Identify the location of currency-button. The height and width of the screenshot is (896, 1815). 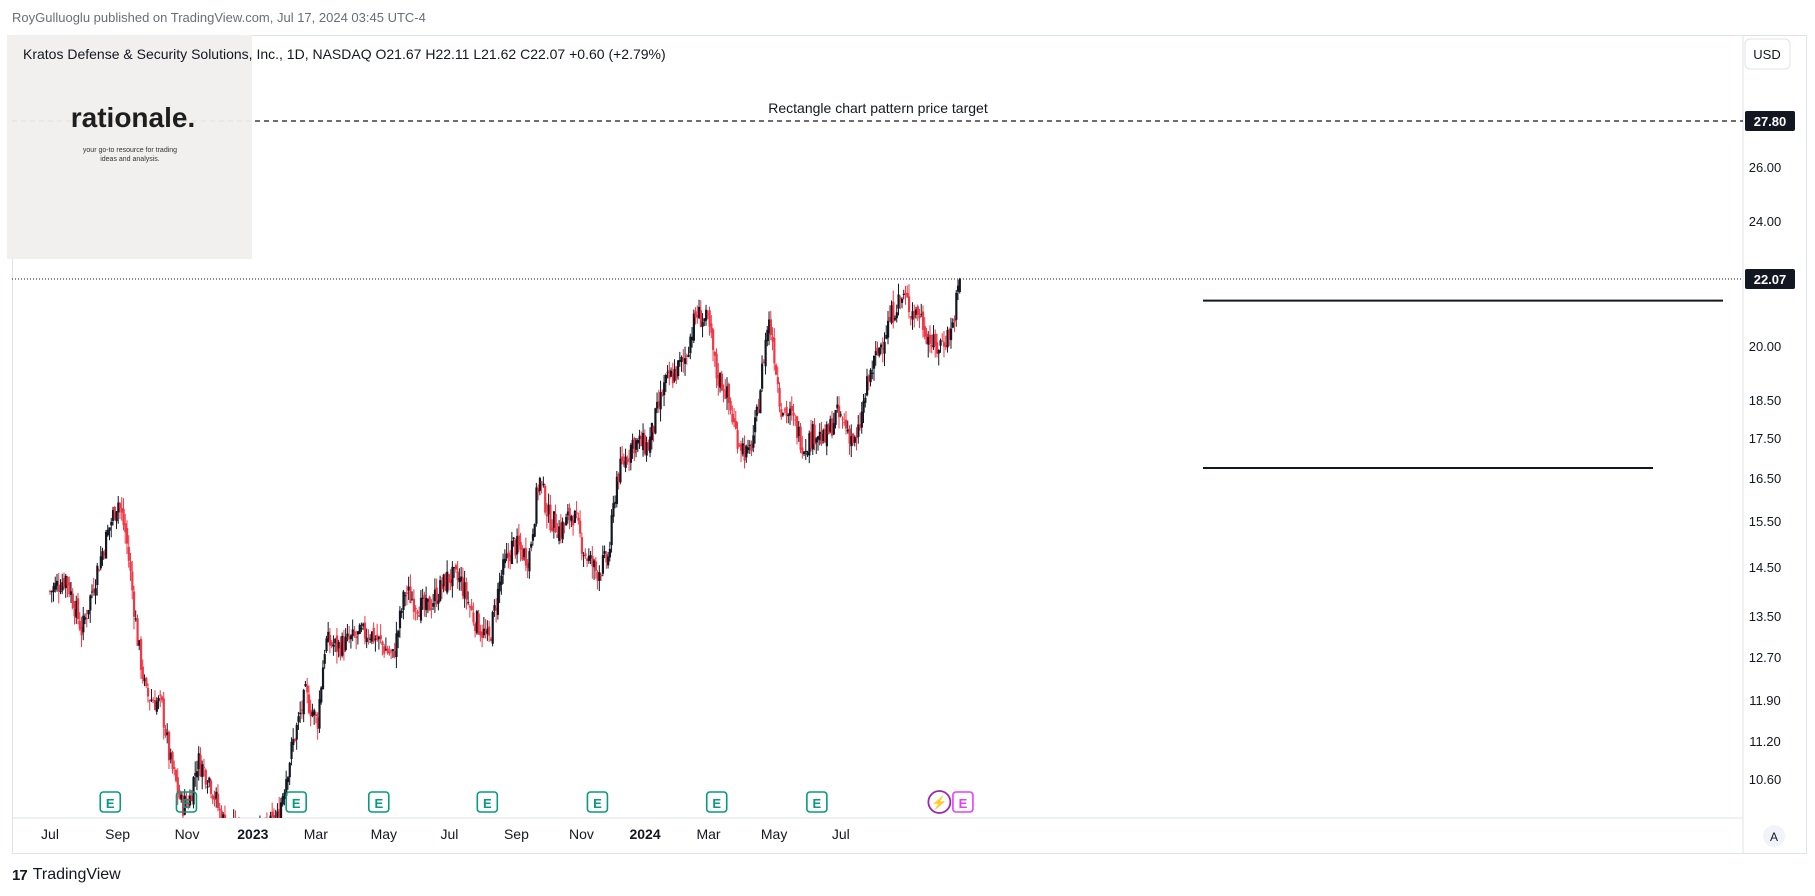
(1767, 54).